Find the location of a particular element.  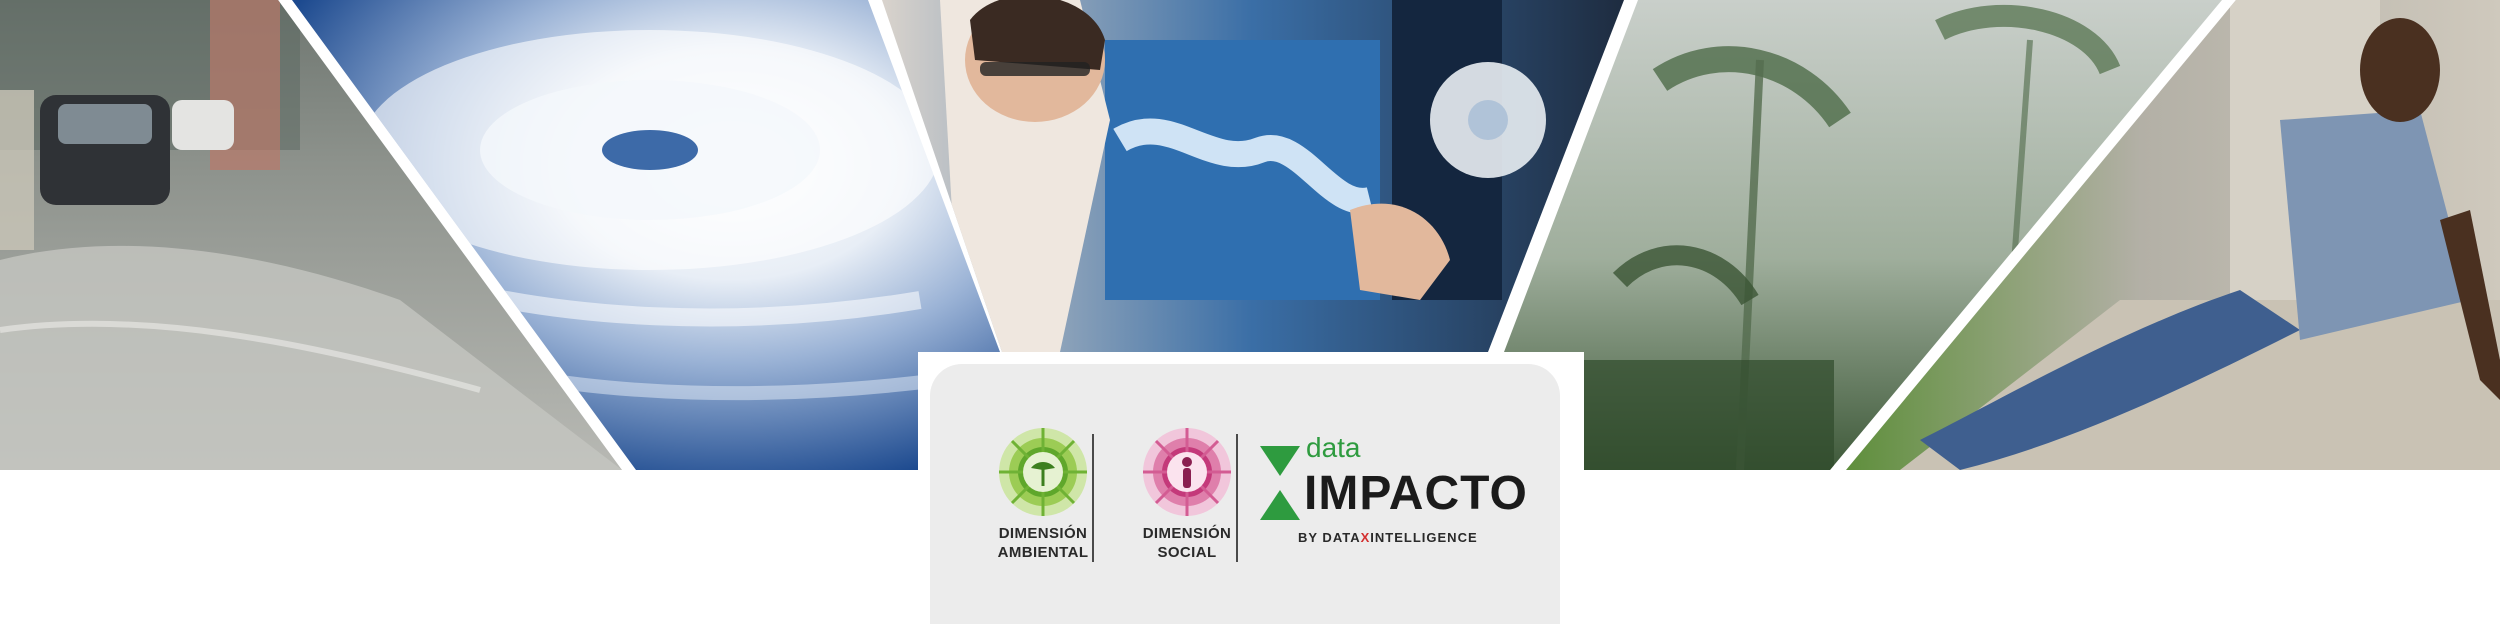

leaf-emblem-icon is located at coordinates (1043, 472).